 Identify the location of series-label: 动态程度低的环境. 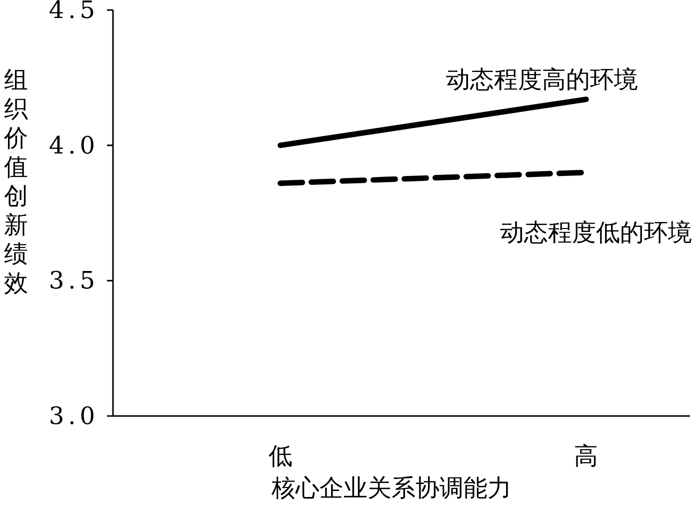
(596, 232).